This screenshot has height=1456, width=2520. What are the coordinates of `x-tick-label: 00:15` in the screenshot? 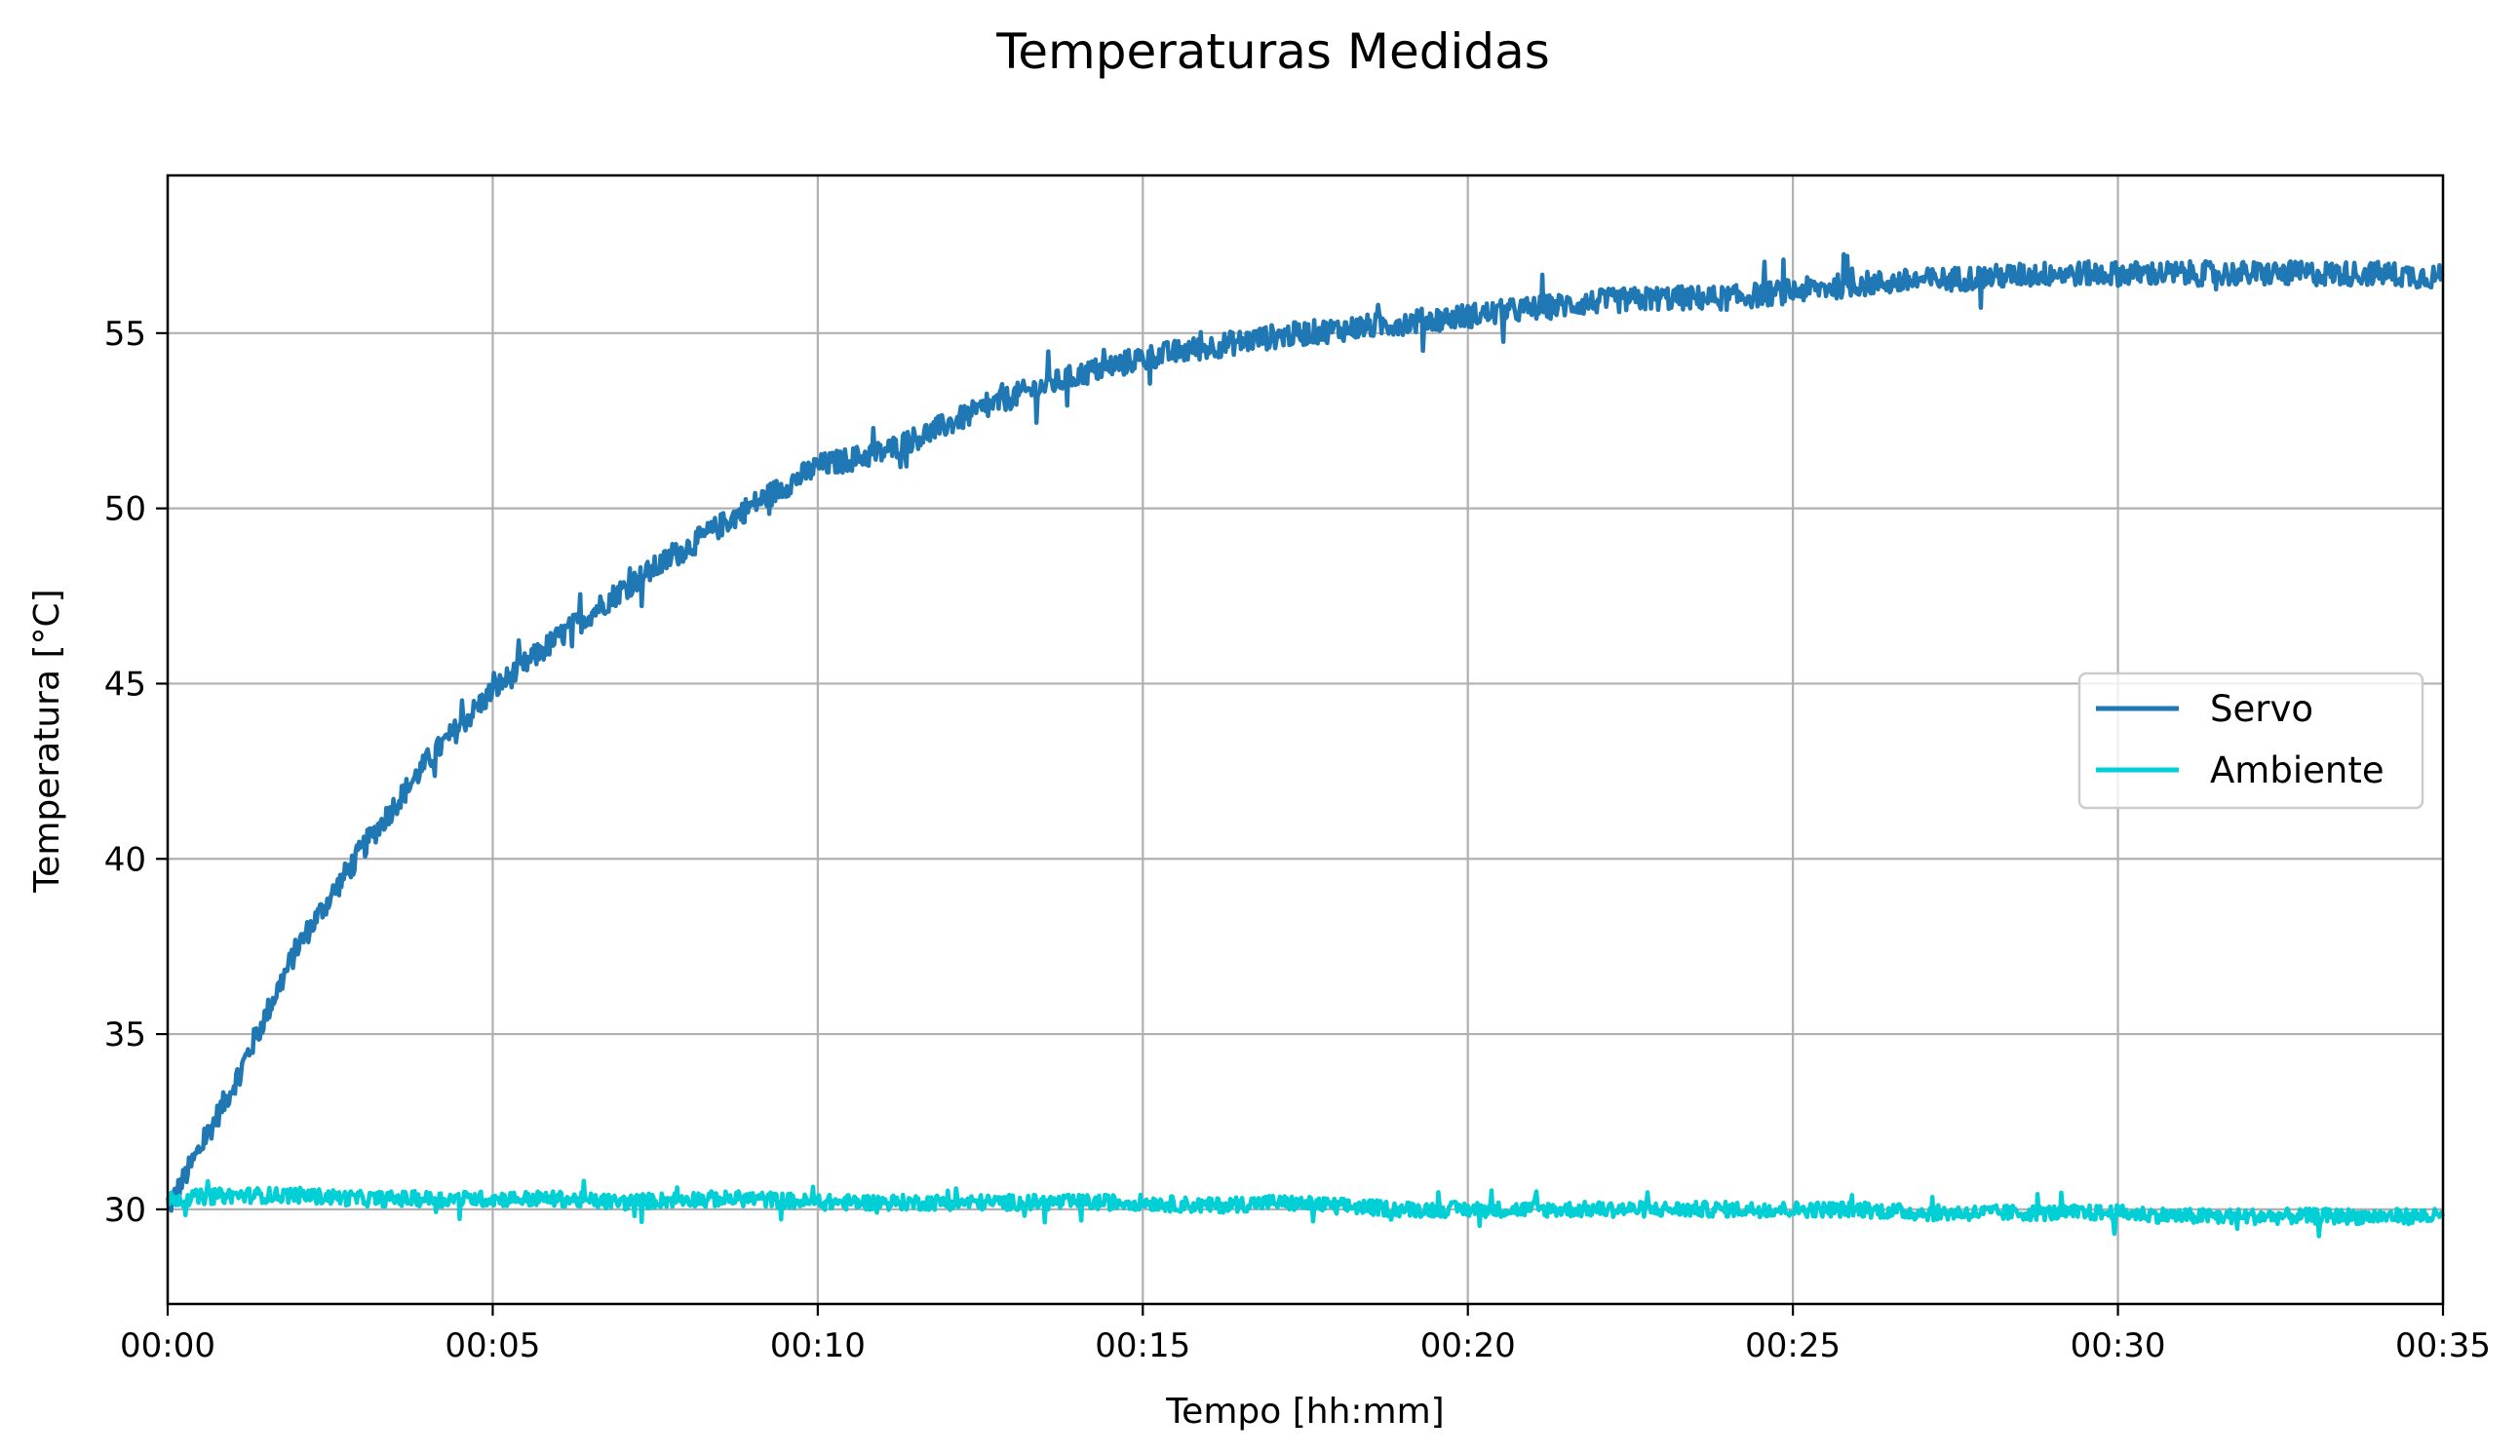 It's located at (1142, 1345).